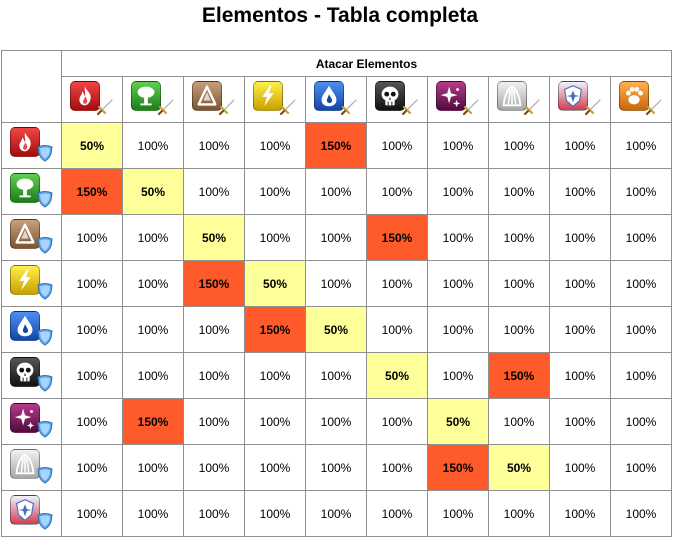 The width and height of the screenshot is (680, 548). Describe the element at coordinates (336, 145) in the screenshot. I see `table-row: 50% 100% 100% 100% 150% 100% 100% 100% 100% 100%` at that location.